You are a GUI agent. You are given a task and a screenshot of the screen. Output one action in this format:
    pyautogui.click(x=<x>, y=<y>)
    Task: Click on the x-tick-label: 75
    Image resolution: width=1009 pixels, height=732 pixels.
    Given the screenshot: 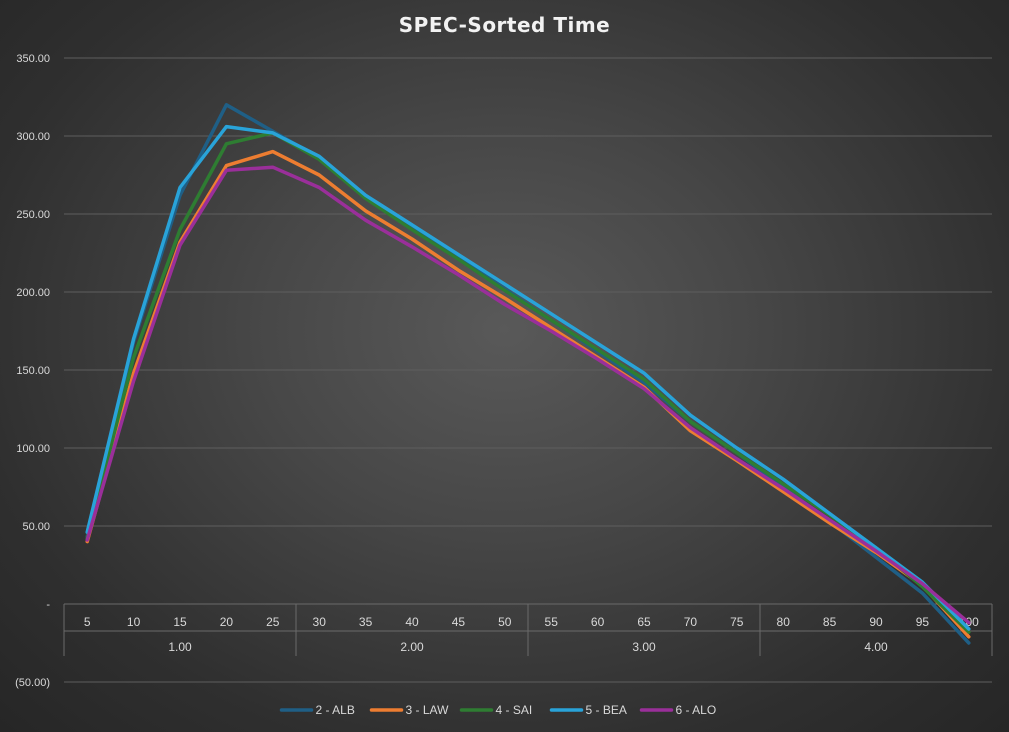 What is the action you would take?
    pyautogui.click(x=737, y=622)
    